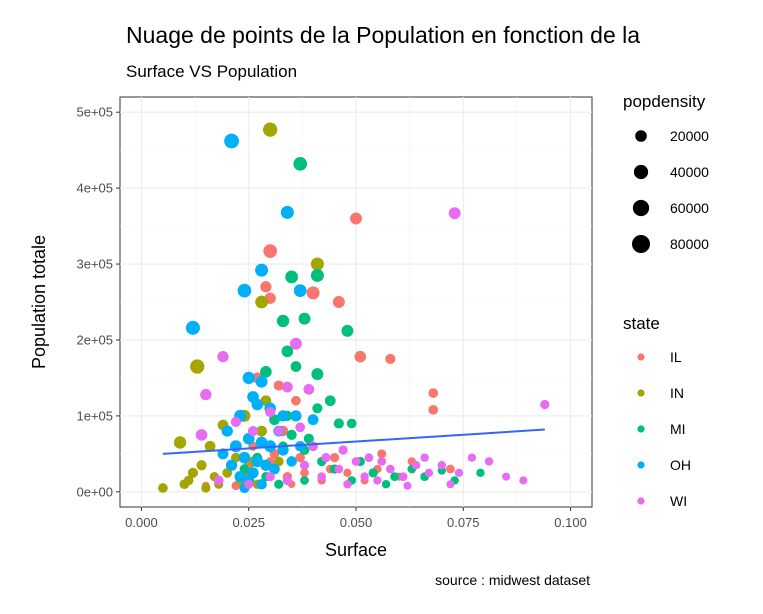 The height and width of the screenshot is (614, 763). Describe the element at coordinates (677, 393) in the screenshot. I see `color-legend-label: IN` at that location.